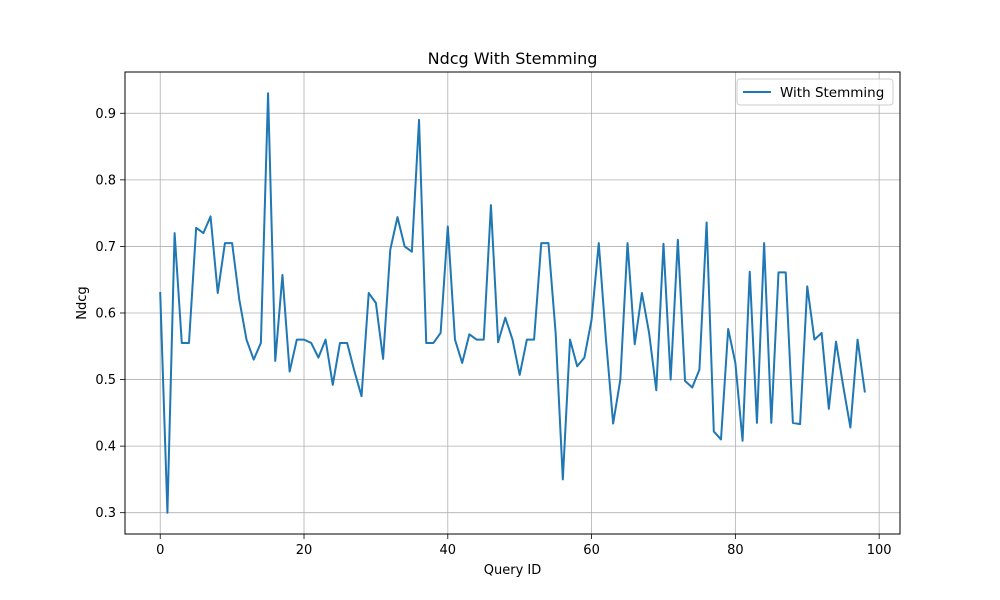 This screenshot has height=600, width=1000. What do you see at coordinates (105, 380) in the screenshot?
I see `y-tick-label: 0.5` at bounding box center [105, 380].